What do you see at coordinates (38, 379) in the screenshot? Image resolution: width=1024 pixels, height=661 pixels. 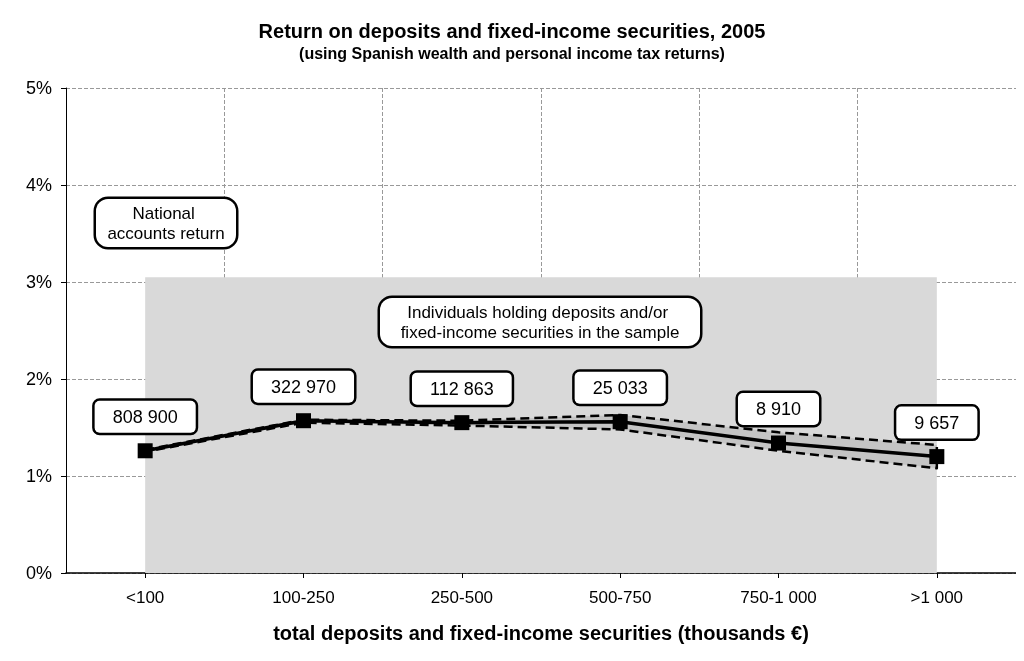 I see `y-tick-label: 2%` at bounding box center [38, 379].